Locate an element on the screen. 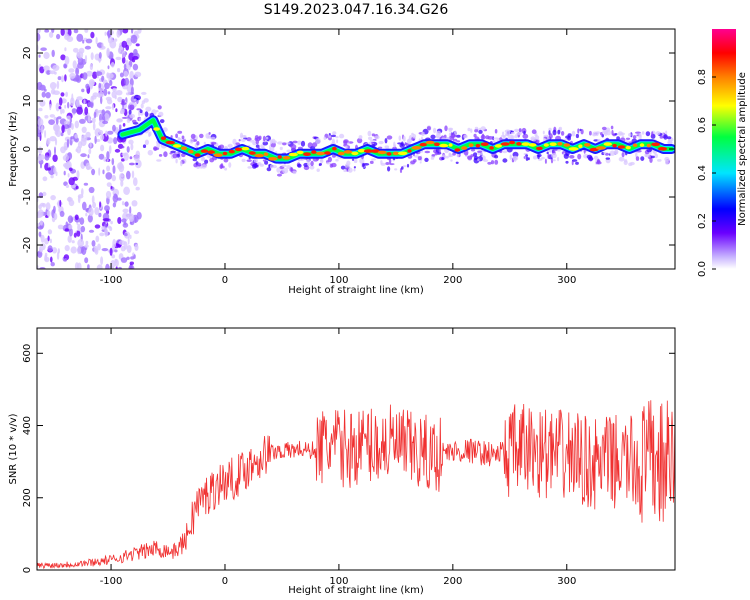  spectrogram-y-axis-label: Frequency (Hz) is located at coordinates (13, 149).